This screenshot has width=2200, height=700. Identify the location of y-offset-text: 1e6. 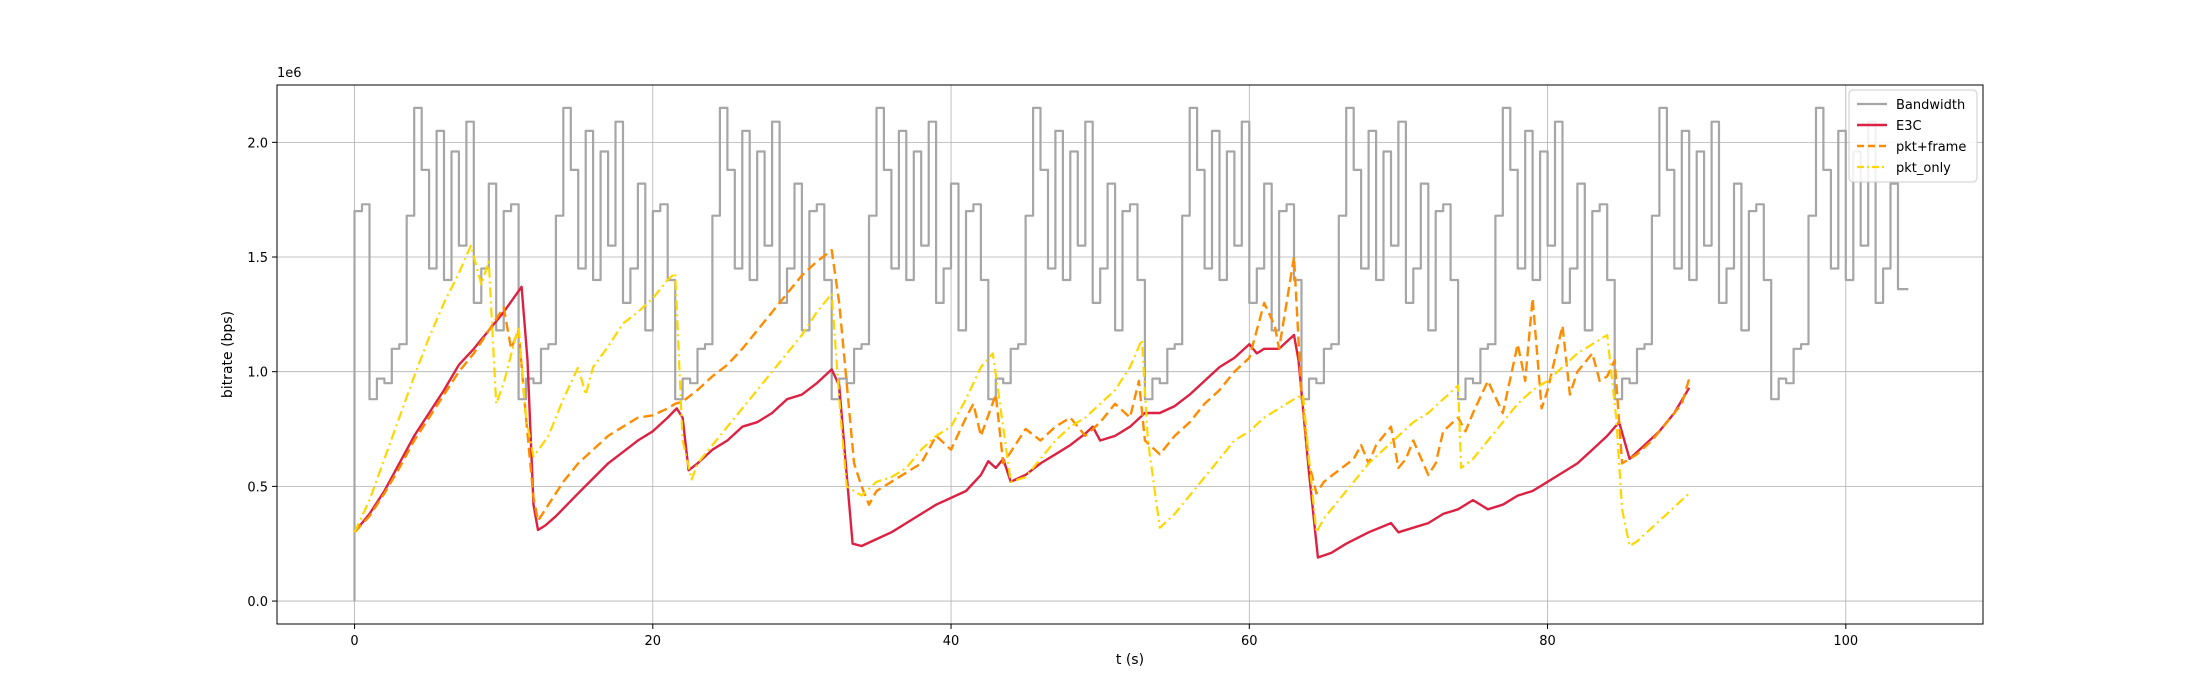
(289, 73).